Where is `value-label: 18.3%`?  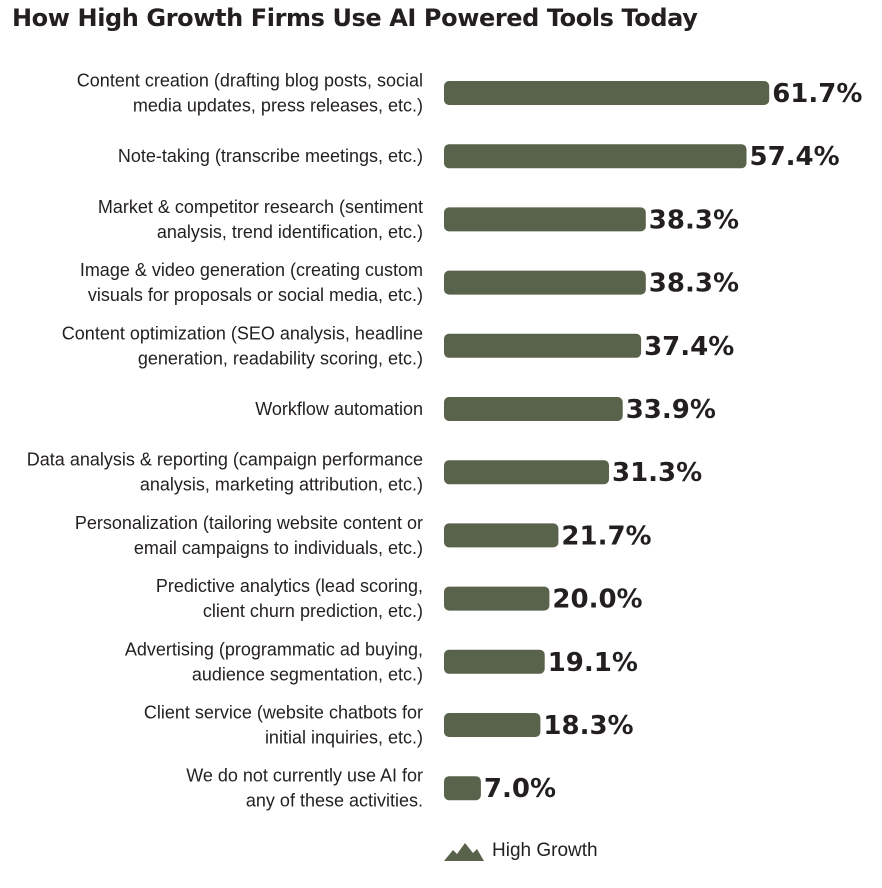
value-label: 18.3% is located at coordinates (588, 726).